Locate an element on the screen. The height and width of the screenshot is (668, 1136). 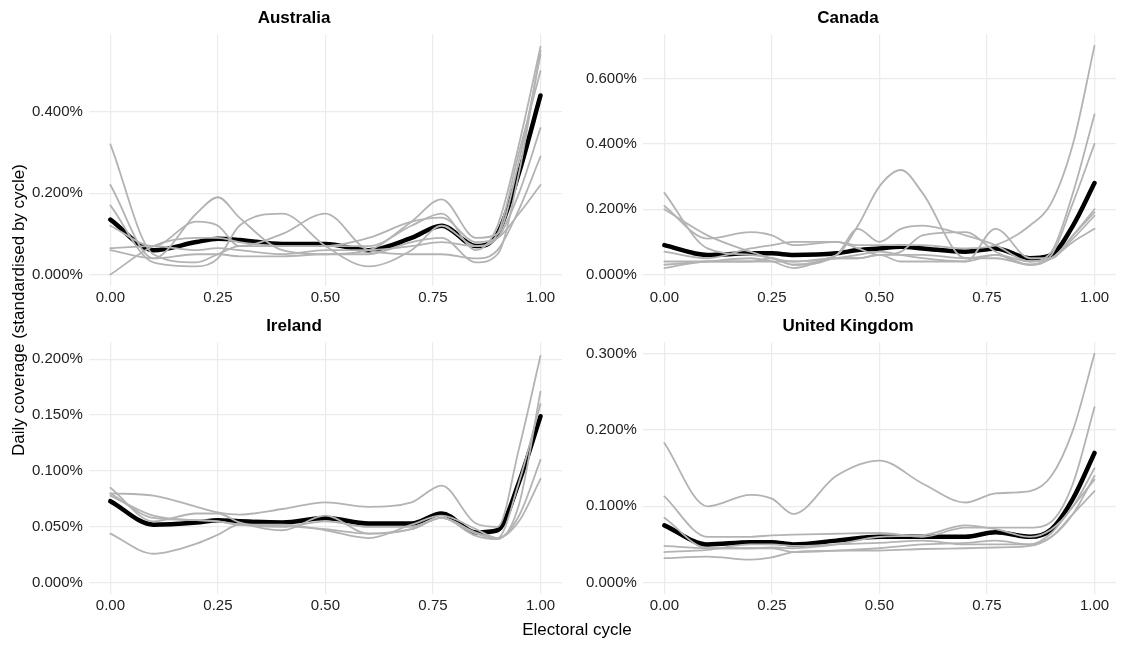
y-tick-label: 0.150% is located at coordinates (57, 414).